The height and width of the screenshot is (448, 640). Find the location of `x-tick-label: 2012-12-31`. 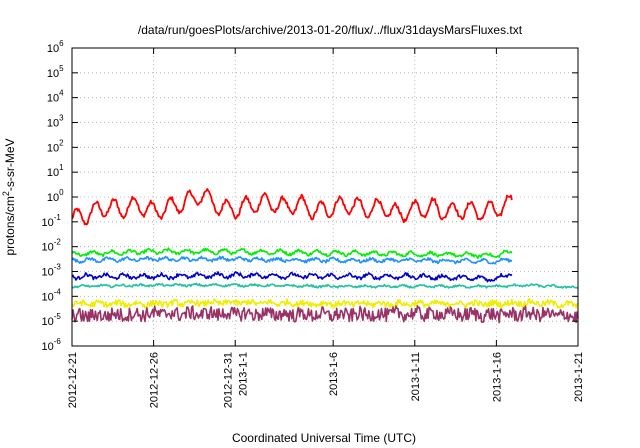

x-tick-label: 2012-12-31 is located at coordinates (229, 380).